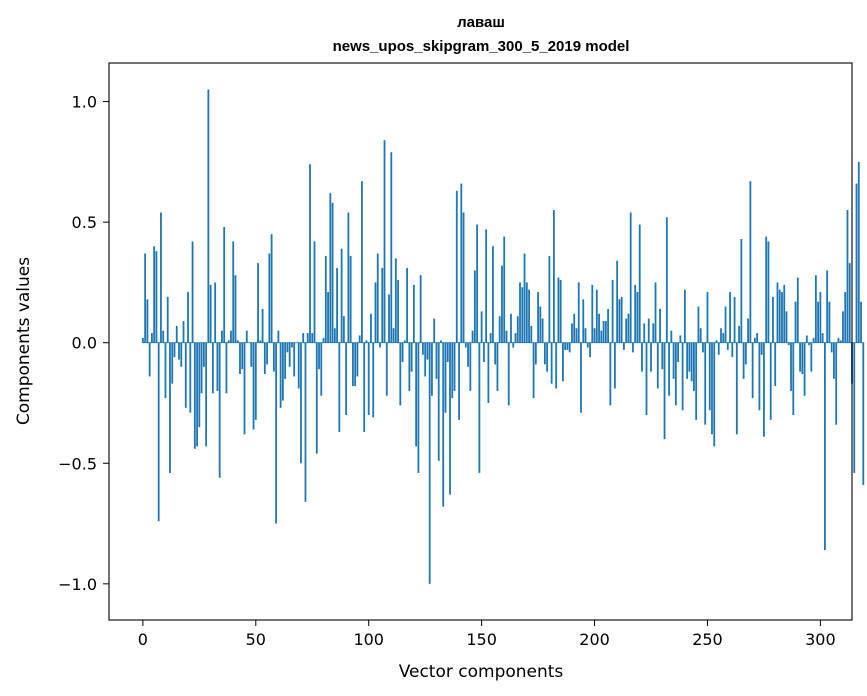 This screenshot has height=696, width=867. Describe the element at coordinates (84, 102) in the screenshot. I see `y-tick-label: 1.0` at that location.